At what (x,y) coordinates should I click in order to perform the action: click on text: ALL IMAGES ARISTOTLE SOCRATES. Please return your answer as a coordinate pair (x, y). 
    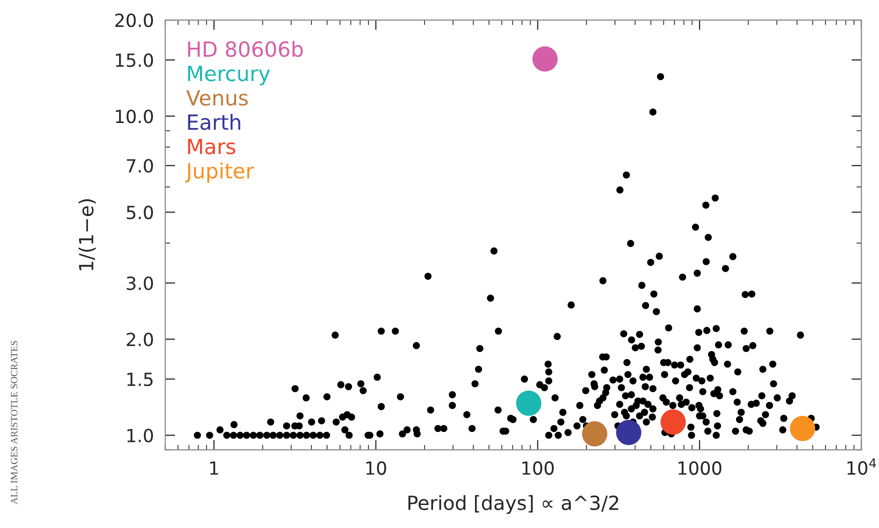
    Looking at the image, I should click on (14, 422).